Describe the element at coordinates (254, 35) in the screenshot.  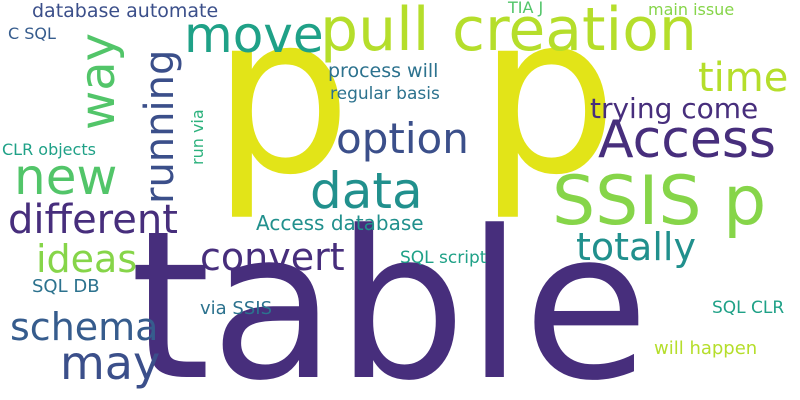
I see `word-move: move` at that location.